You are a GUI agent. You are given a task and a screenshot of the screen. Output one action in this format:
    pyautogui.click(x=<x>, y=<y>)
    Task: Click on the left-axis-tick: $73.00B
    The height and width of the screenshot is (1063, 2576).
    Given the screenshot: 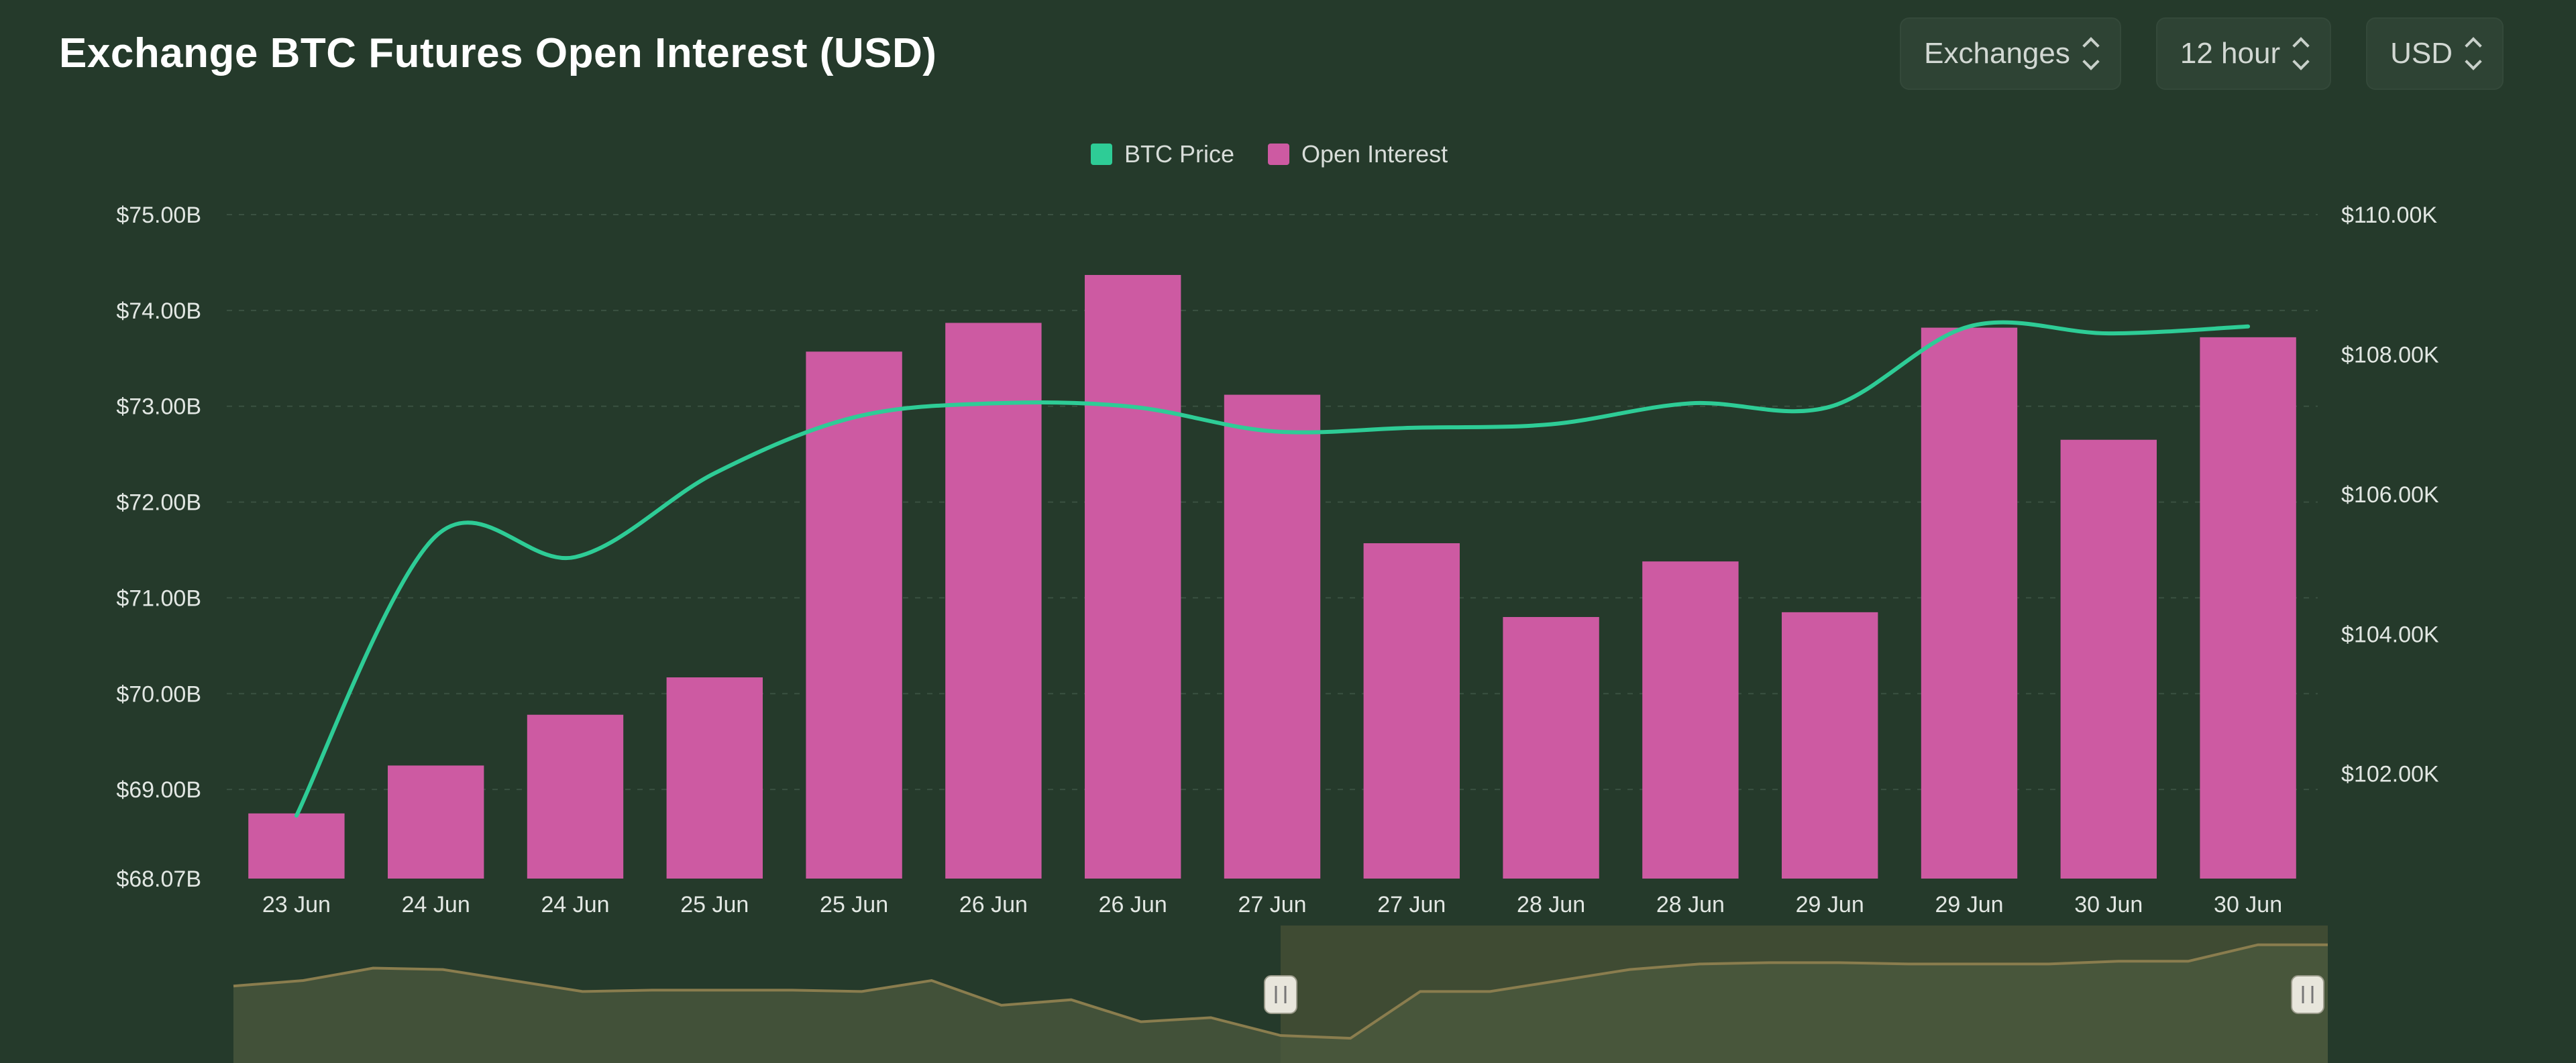 What is the action you would take?
    pyautogui.click(x=158, y=407)
    